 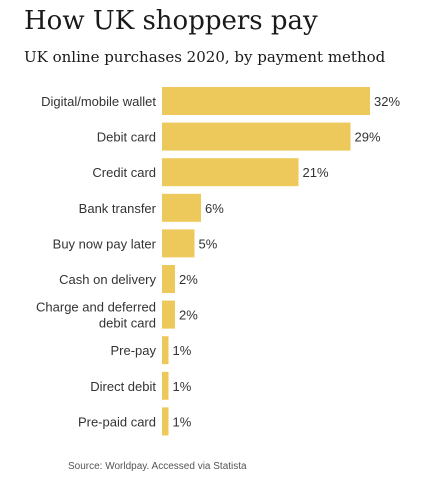 I want to click on value-label-4: 5%, so click(x=208, y=243).